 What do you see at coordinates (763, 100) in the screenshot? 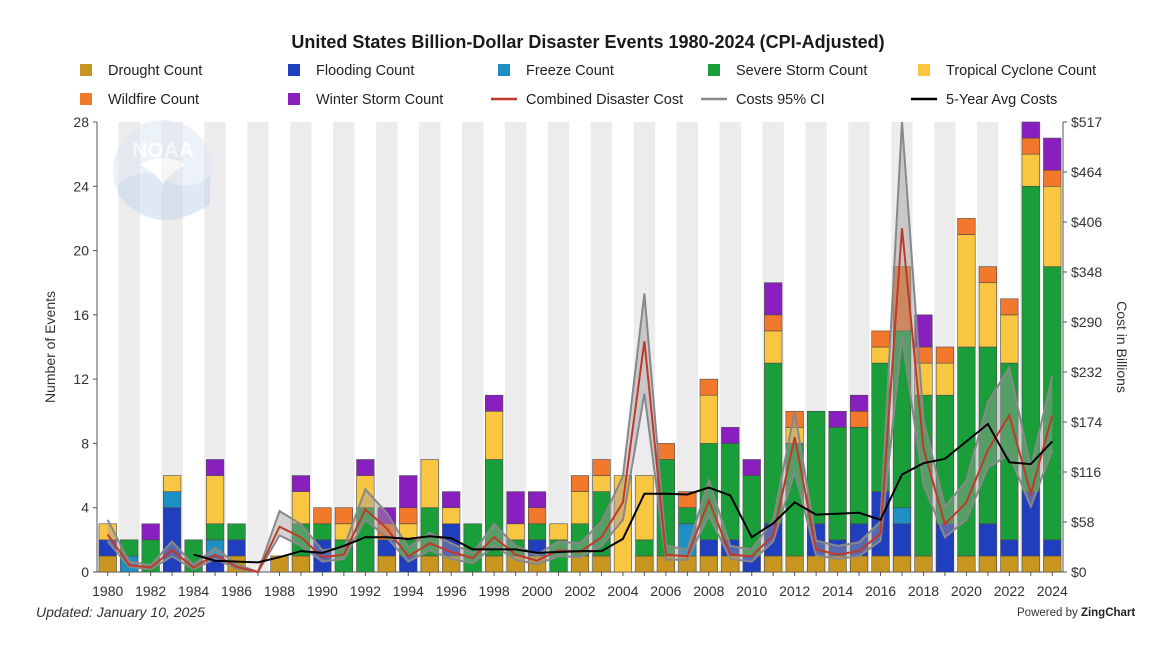
I see `legend-item: Costs 95% CI` at bounding box center [763, 100].